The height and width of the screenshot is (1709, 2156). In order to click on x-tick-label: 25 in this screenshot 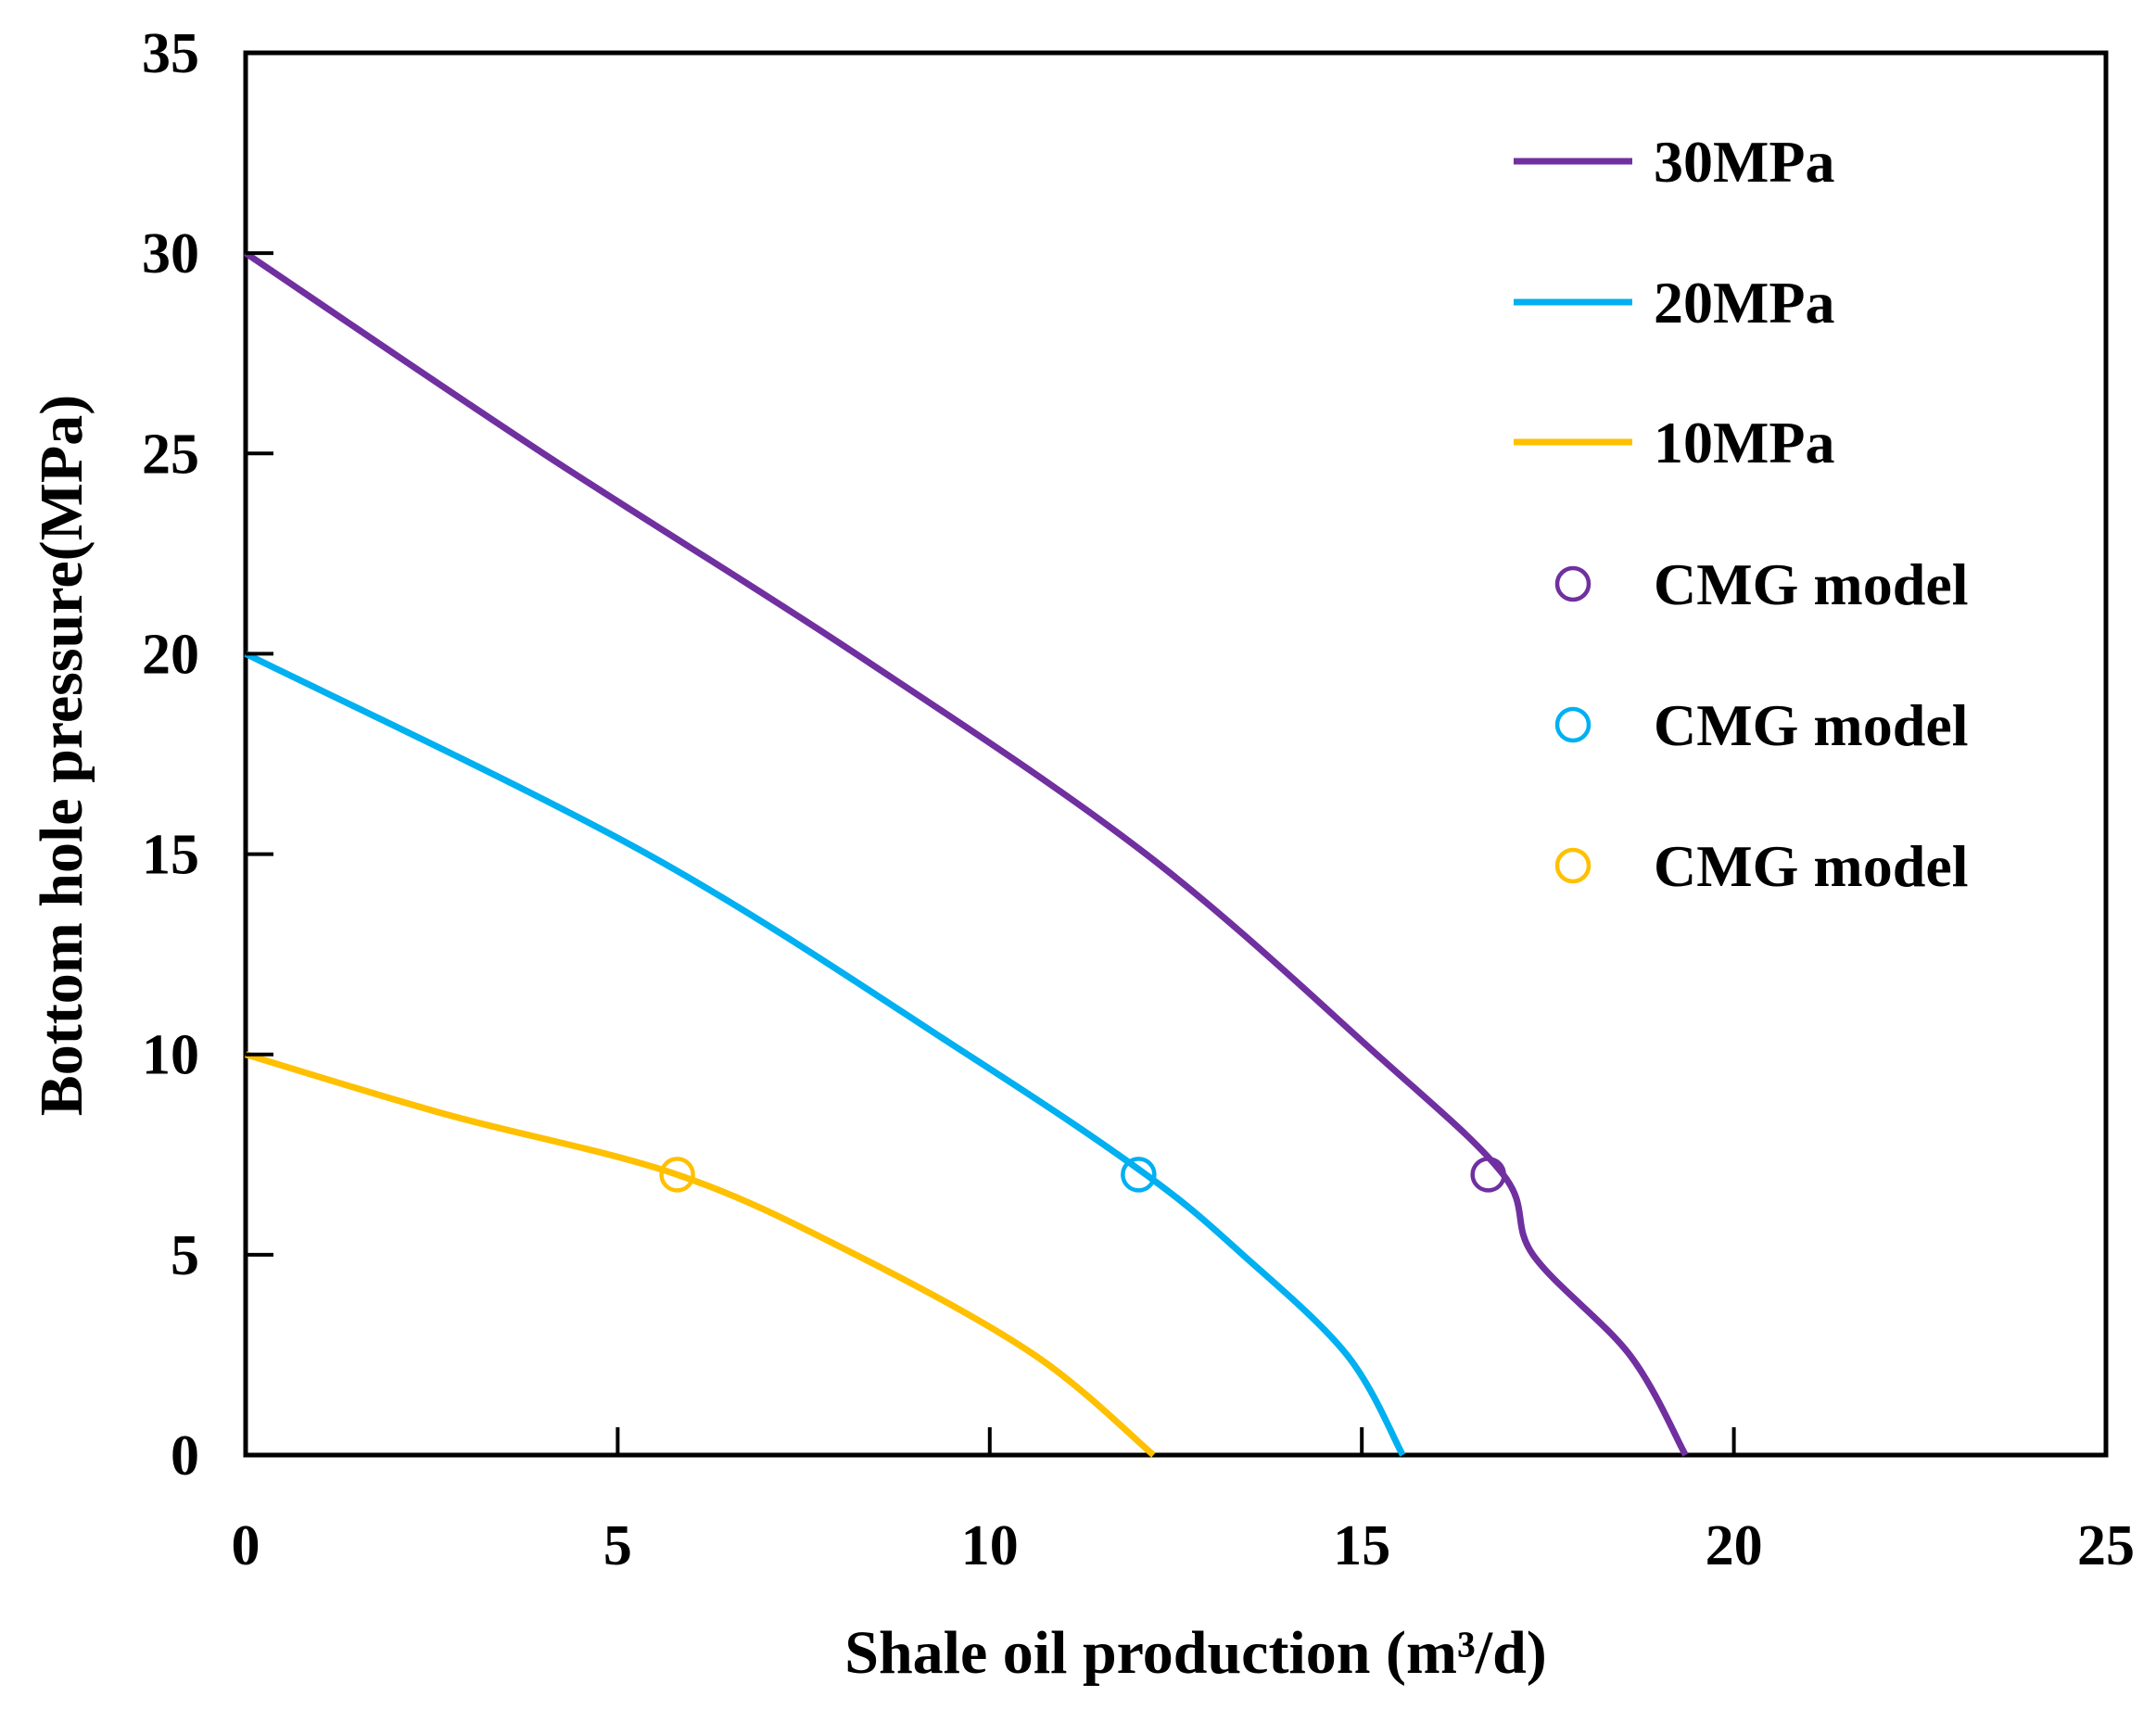, I will do `click(2106, 1545)`.